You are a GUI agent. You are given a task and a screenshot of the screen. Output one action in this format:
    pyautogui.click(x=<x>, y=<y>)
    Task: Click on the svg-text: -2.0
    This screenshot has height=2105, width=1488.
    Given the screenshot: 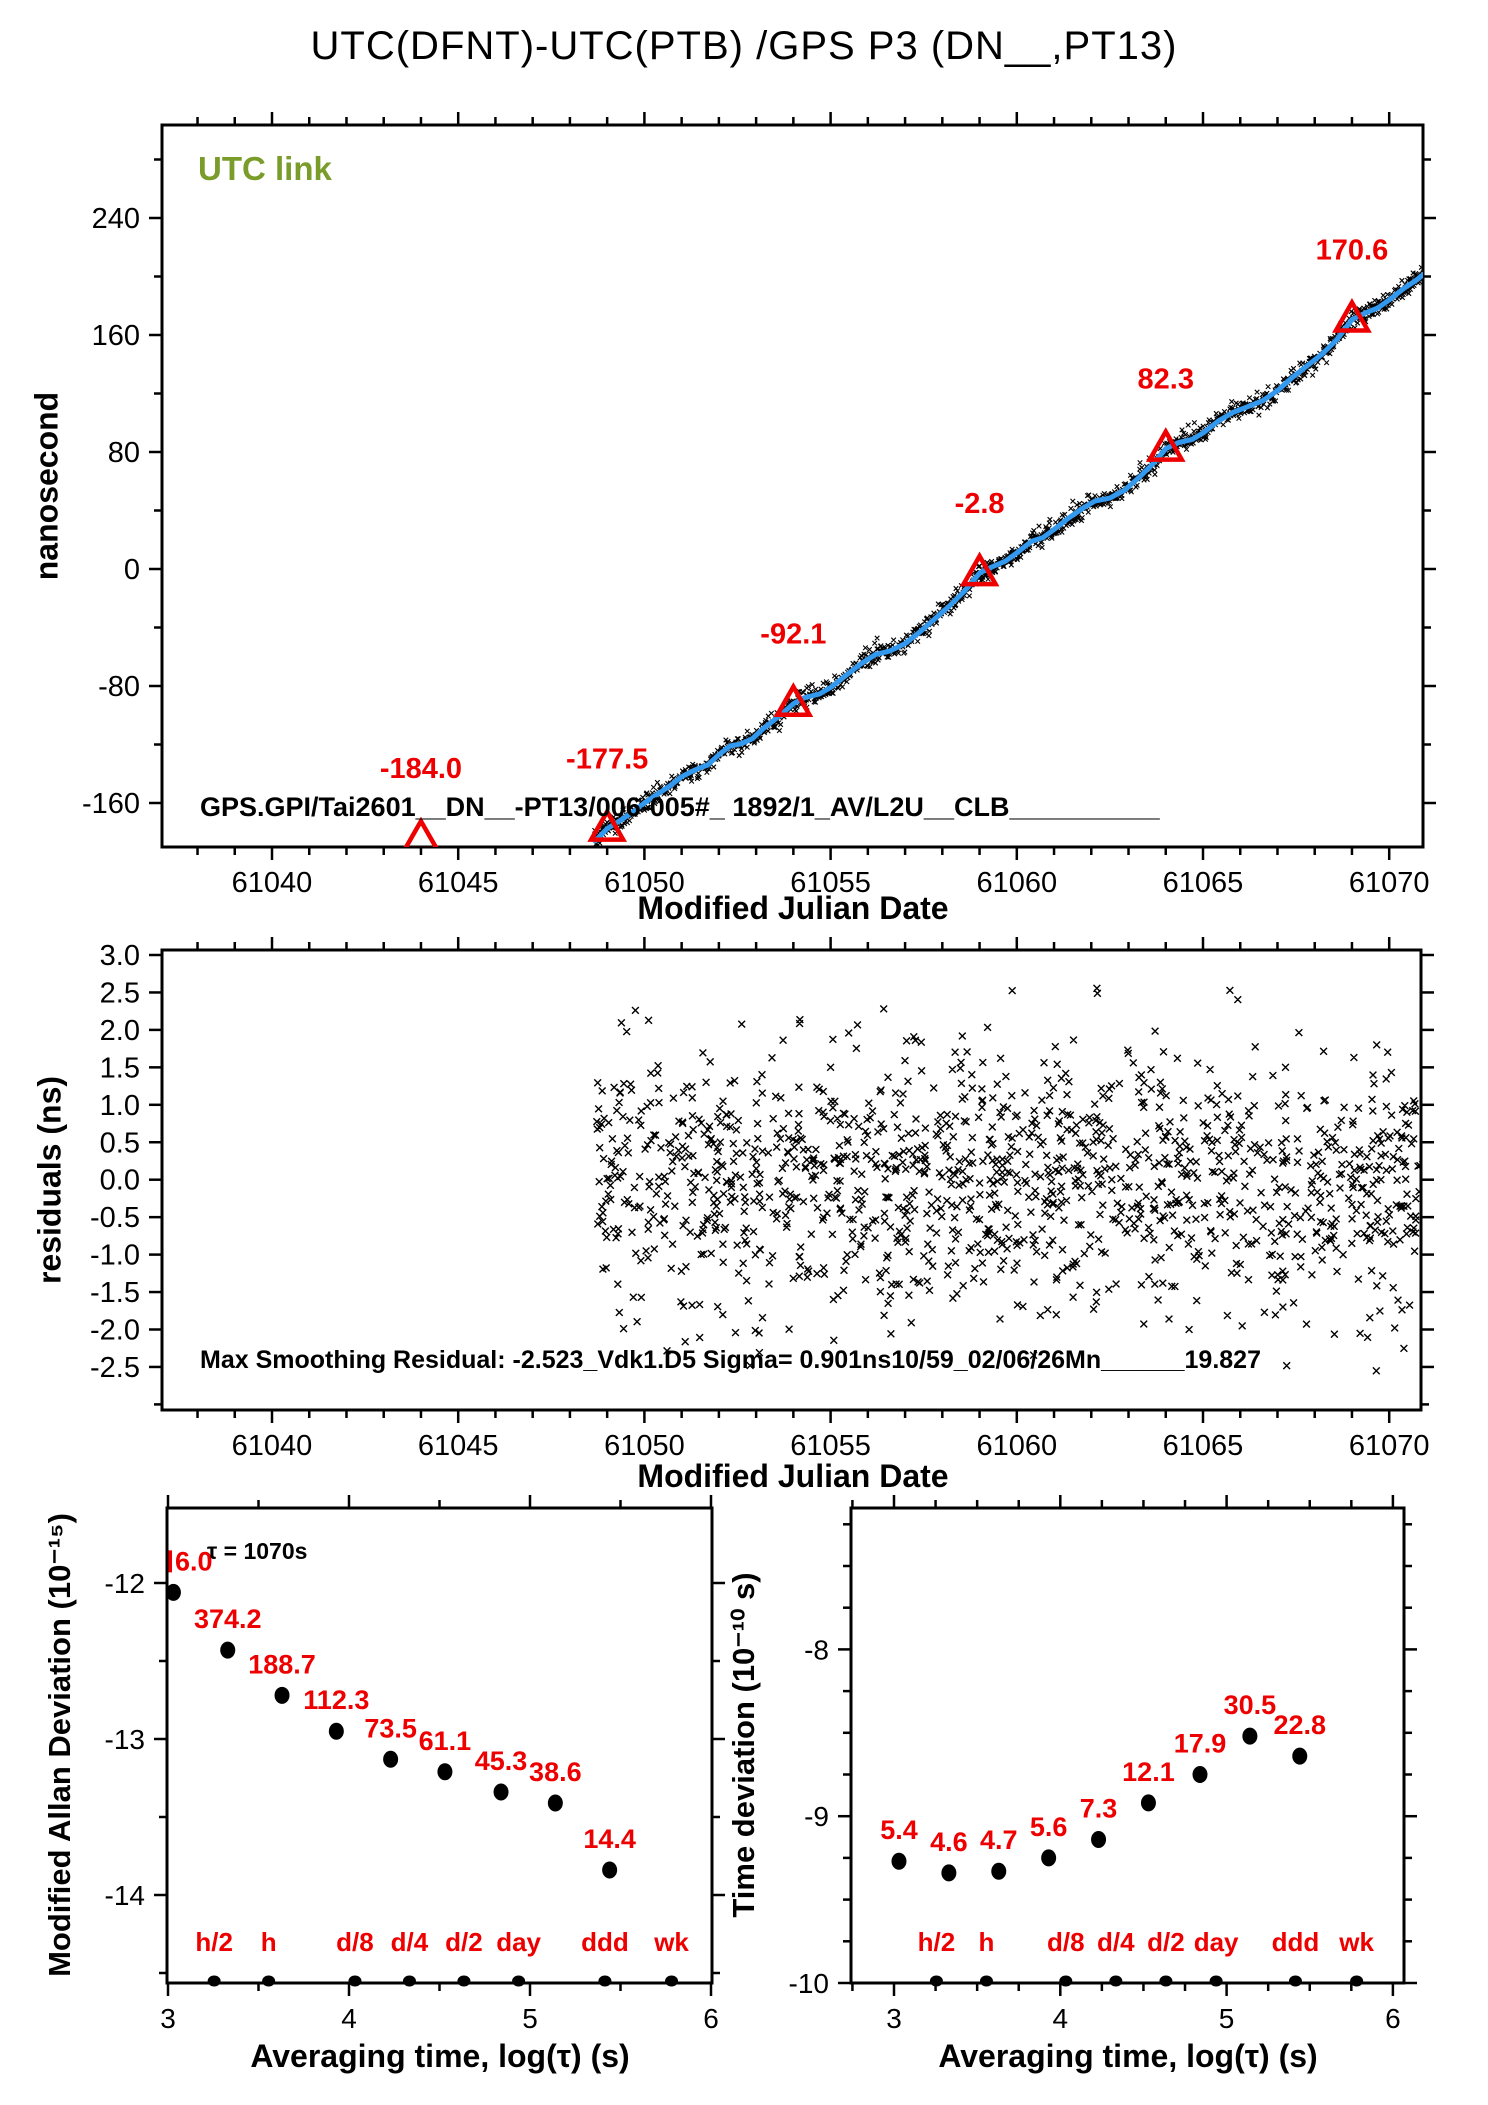 What is the action you would take?
    pyautogui.click(x=115, y=1331)
    